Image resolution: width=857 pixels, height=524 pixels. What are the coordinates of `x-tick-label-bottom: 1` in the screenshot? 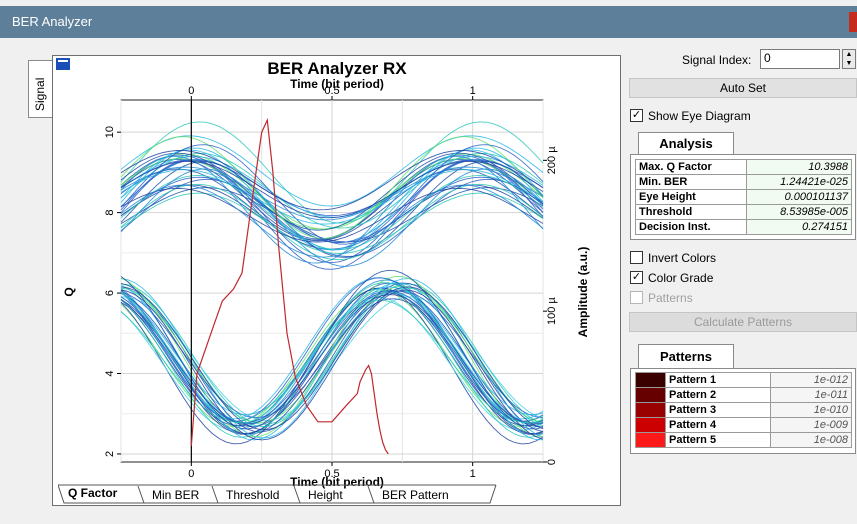 It's located at (473, 474).